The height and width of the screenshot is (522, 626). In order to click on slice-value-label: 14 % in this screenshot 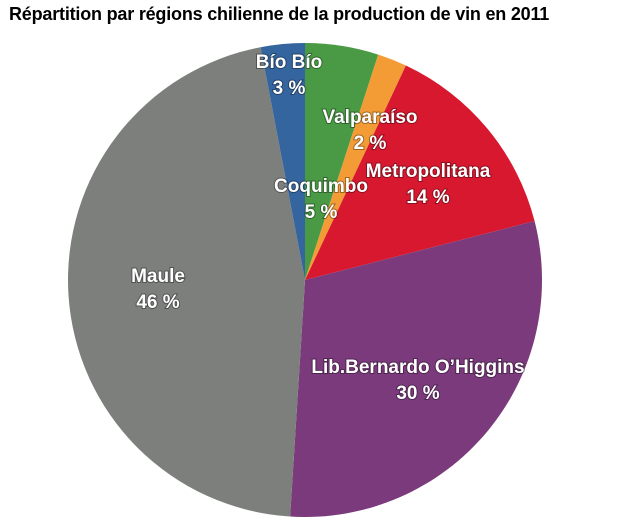, I will do `click(427, 197)`.